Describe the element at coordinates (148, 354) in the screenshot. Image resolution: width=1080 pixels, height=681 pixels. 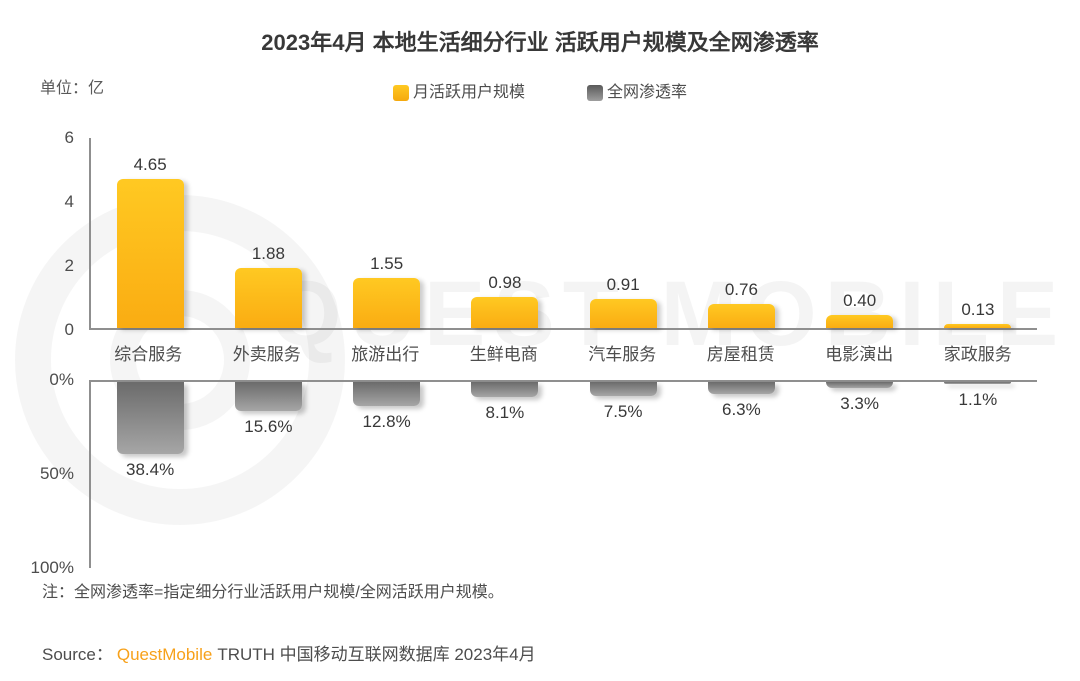
I see `category-label: 综合服务` at that location.